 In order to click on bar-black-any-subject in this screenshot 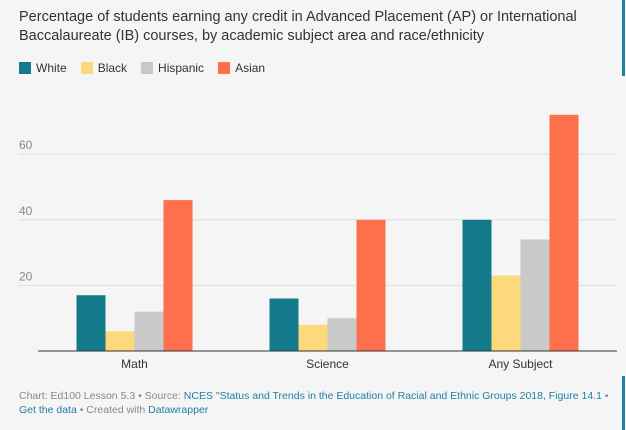, I will do `click(506, 313)`.